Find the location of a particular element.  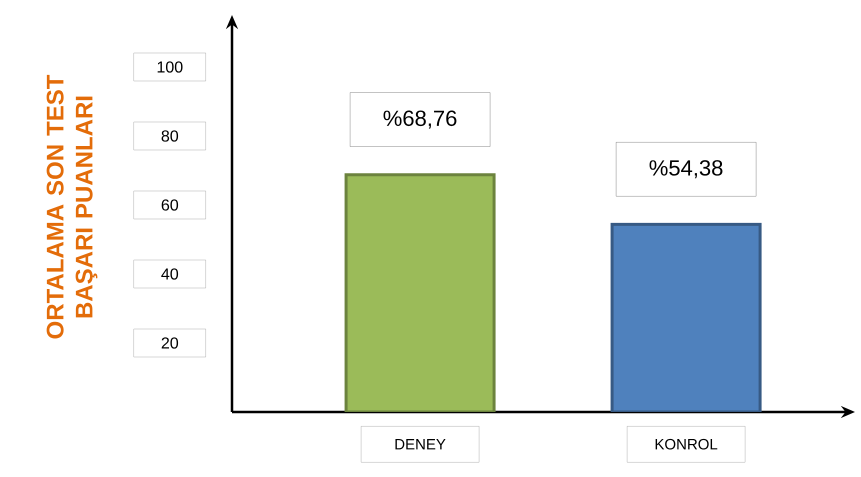

y-tick-label: 40 is located at coordinates (169, 274).